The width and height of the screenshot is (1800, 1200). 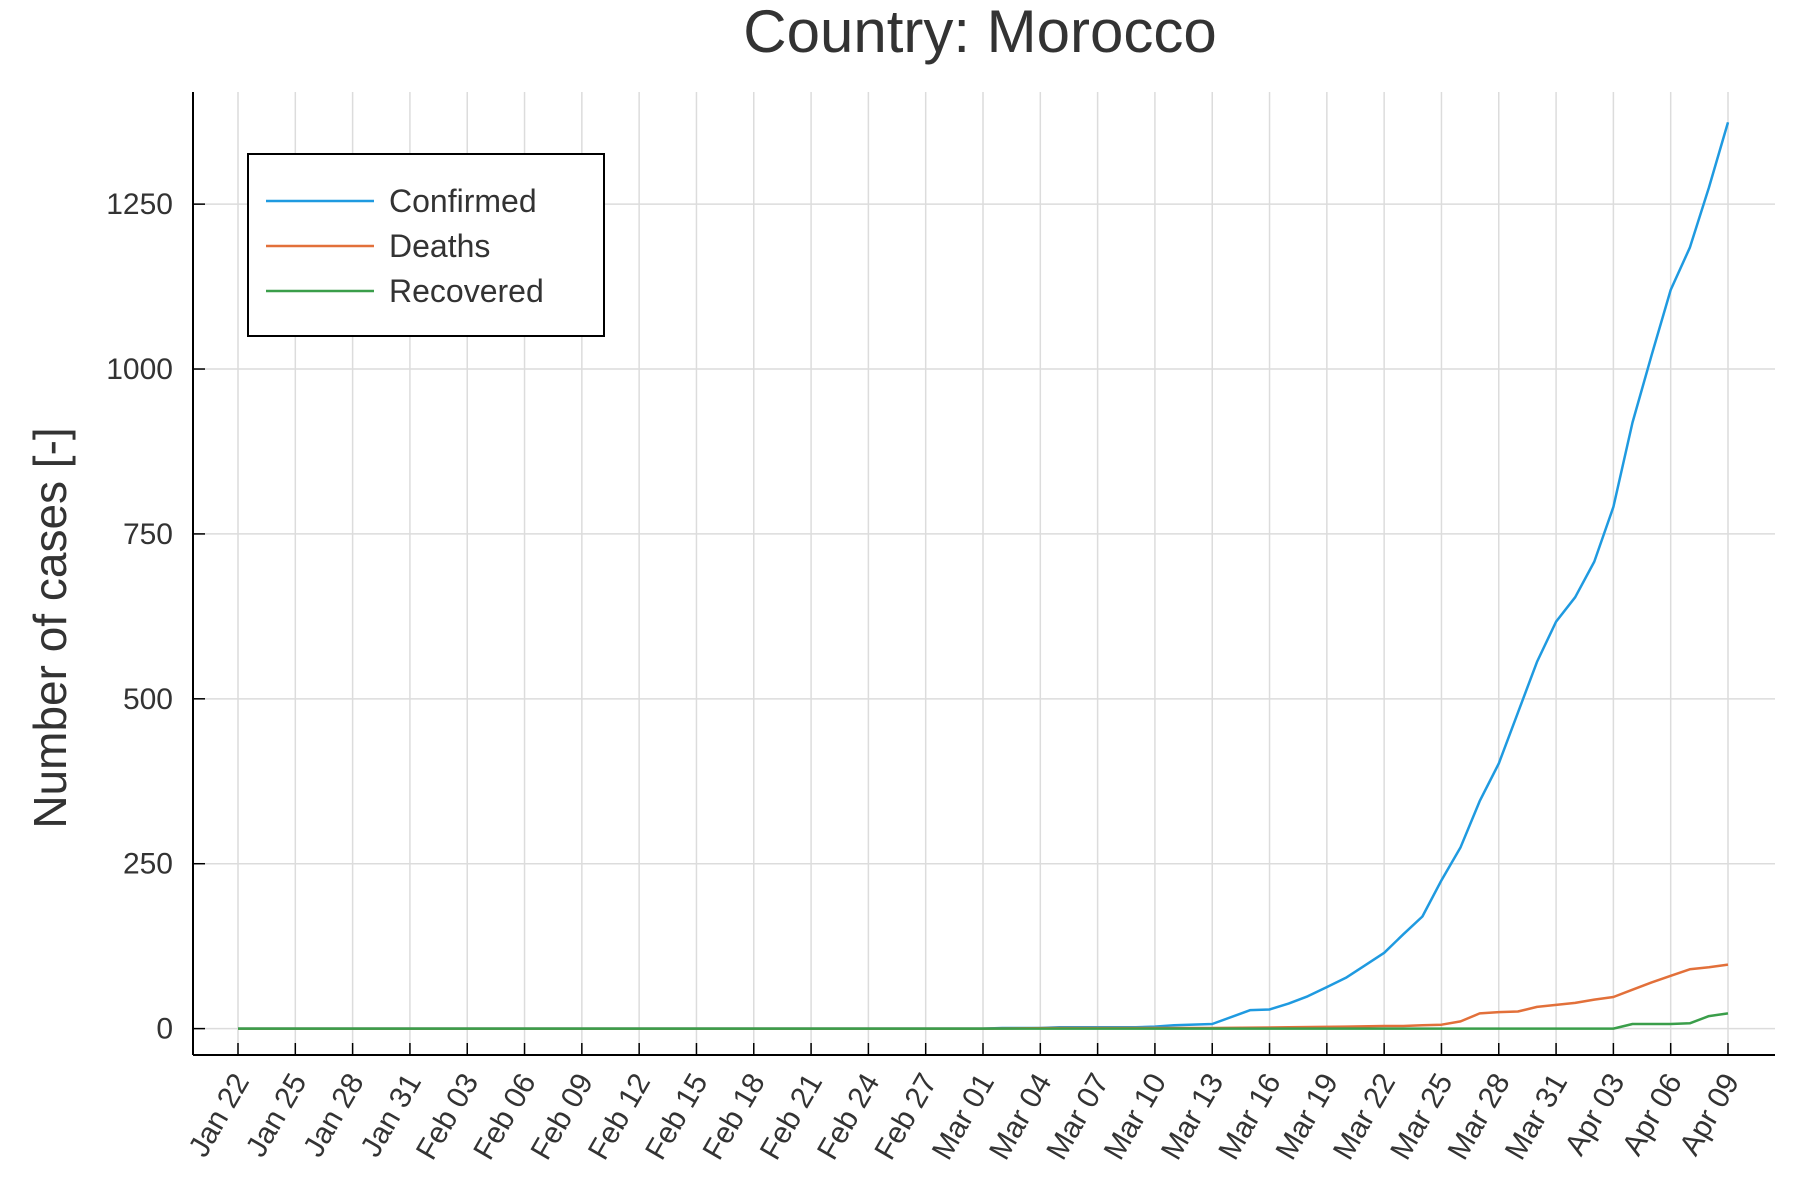 What do you see at coordinates (50, 627) in the screenshot?
I see `y-axis-label: Number of cases [-]` at bounding box center [50, 627].